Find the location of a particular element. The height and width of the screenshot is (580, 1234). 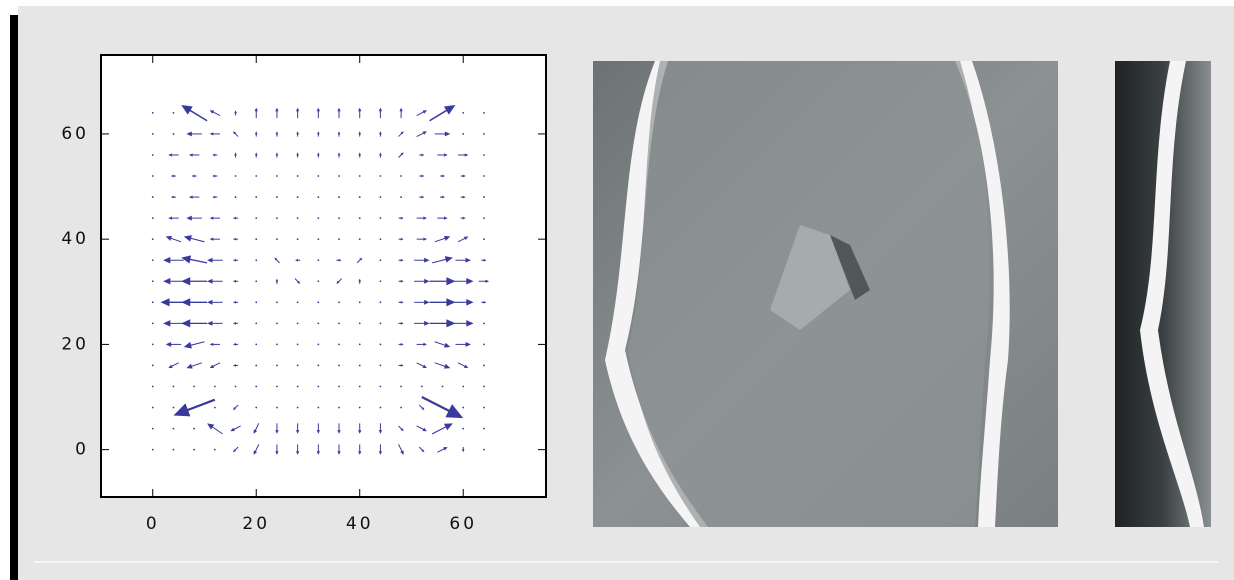

image-band is located at coordinates (982, 294).